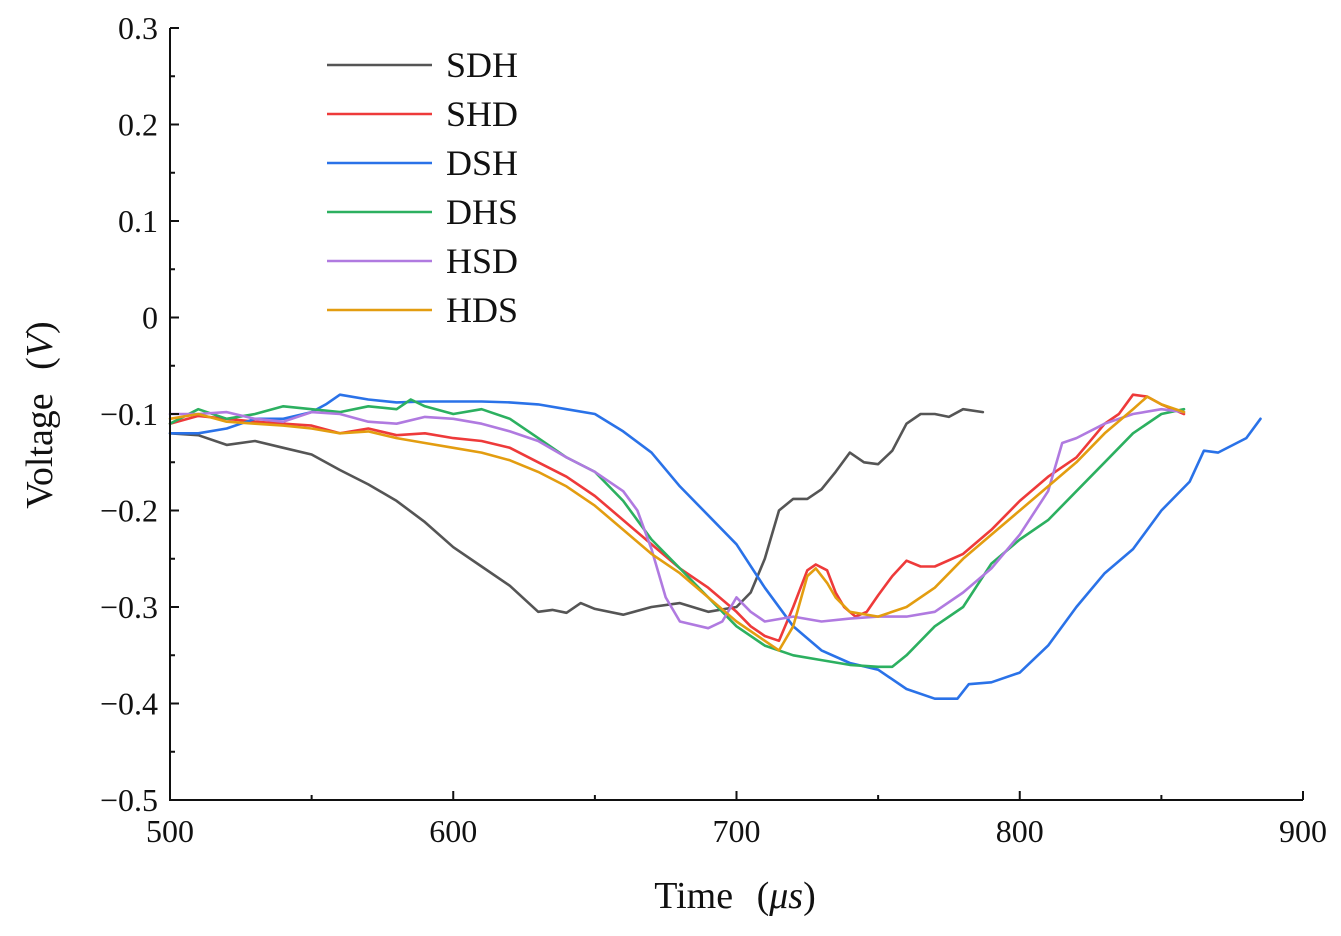 The height and width of the screenshot is (936, 1341). I want to click on y-tick-label: 0, so click(150, 318).